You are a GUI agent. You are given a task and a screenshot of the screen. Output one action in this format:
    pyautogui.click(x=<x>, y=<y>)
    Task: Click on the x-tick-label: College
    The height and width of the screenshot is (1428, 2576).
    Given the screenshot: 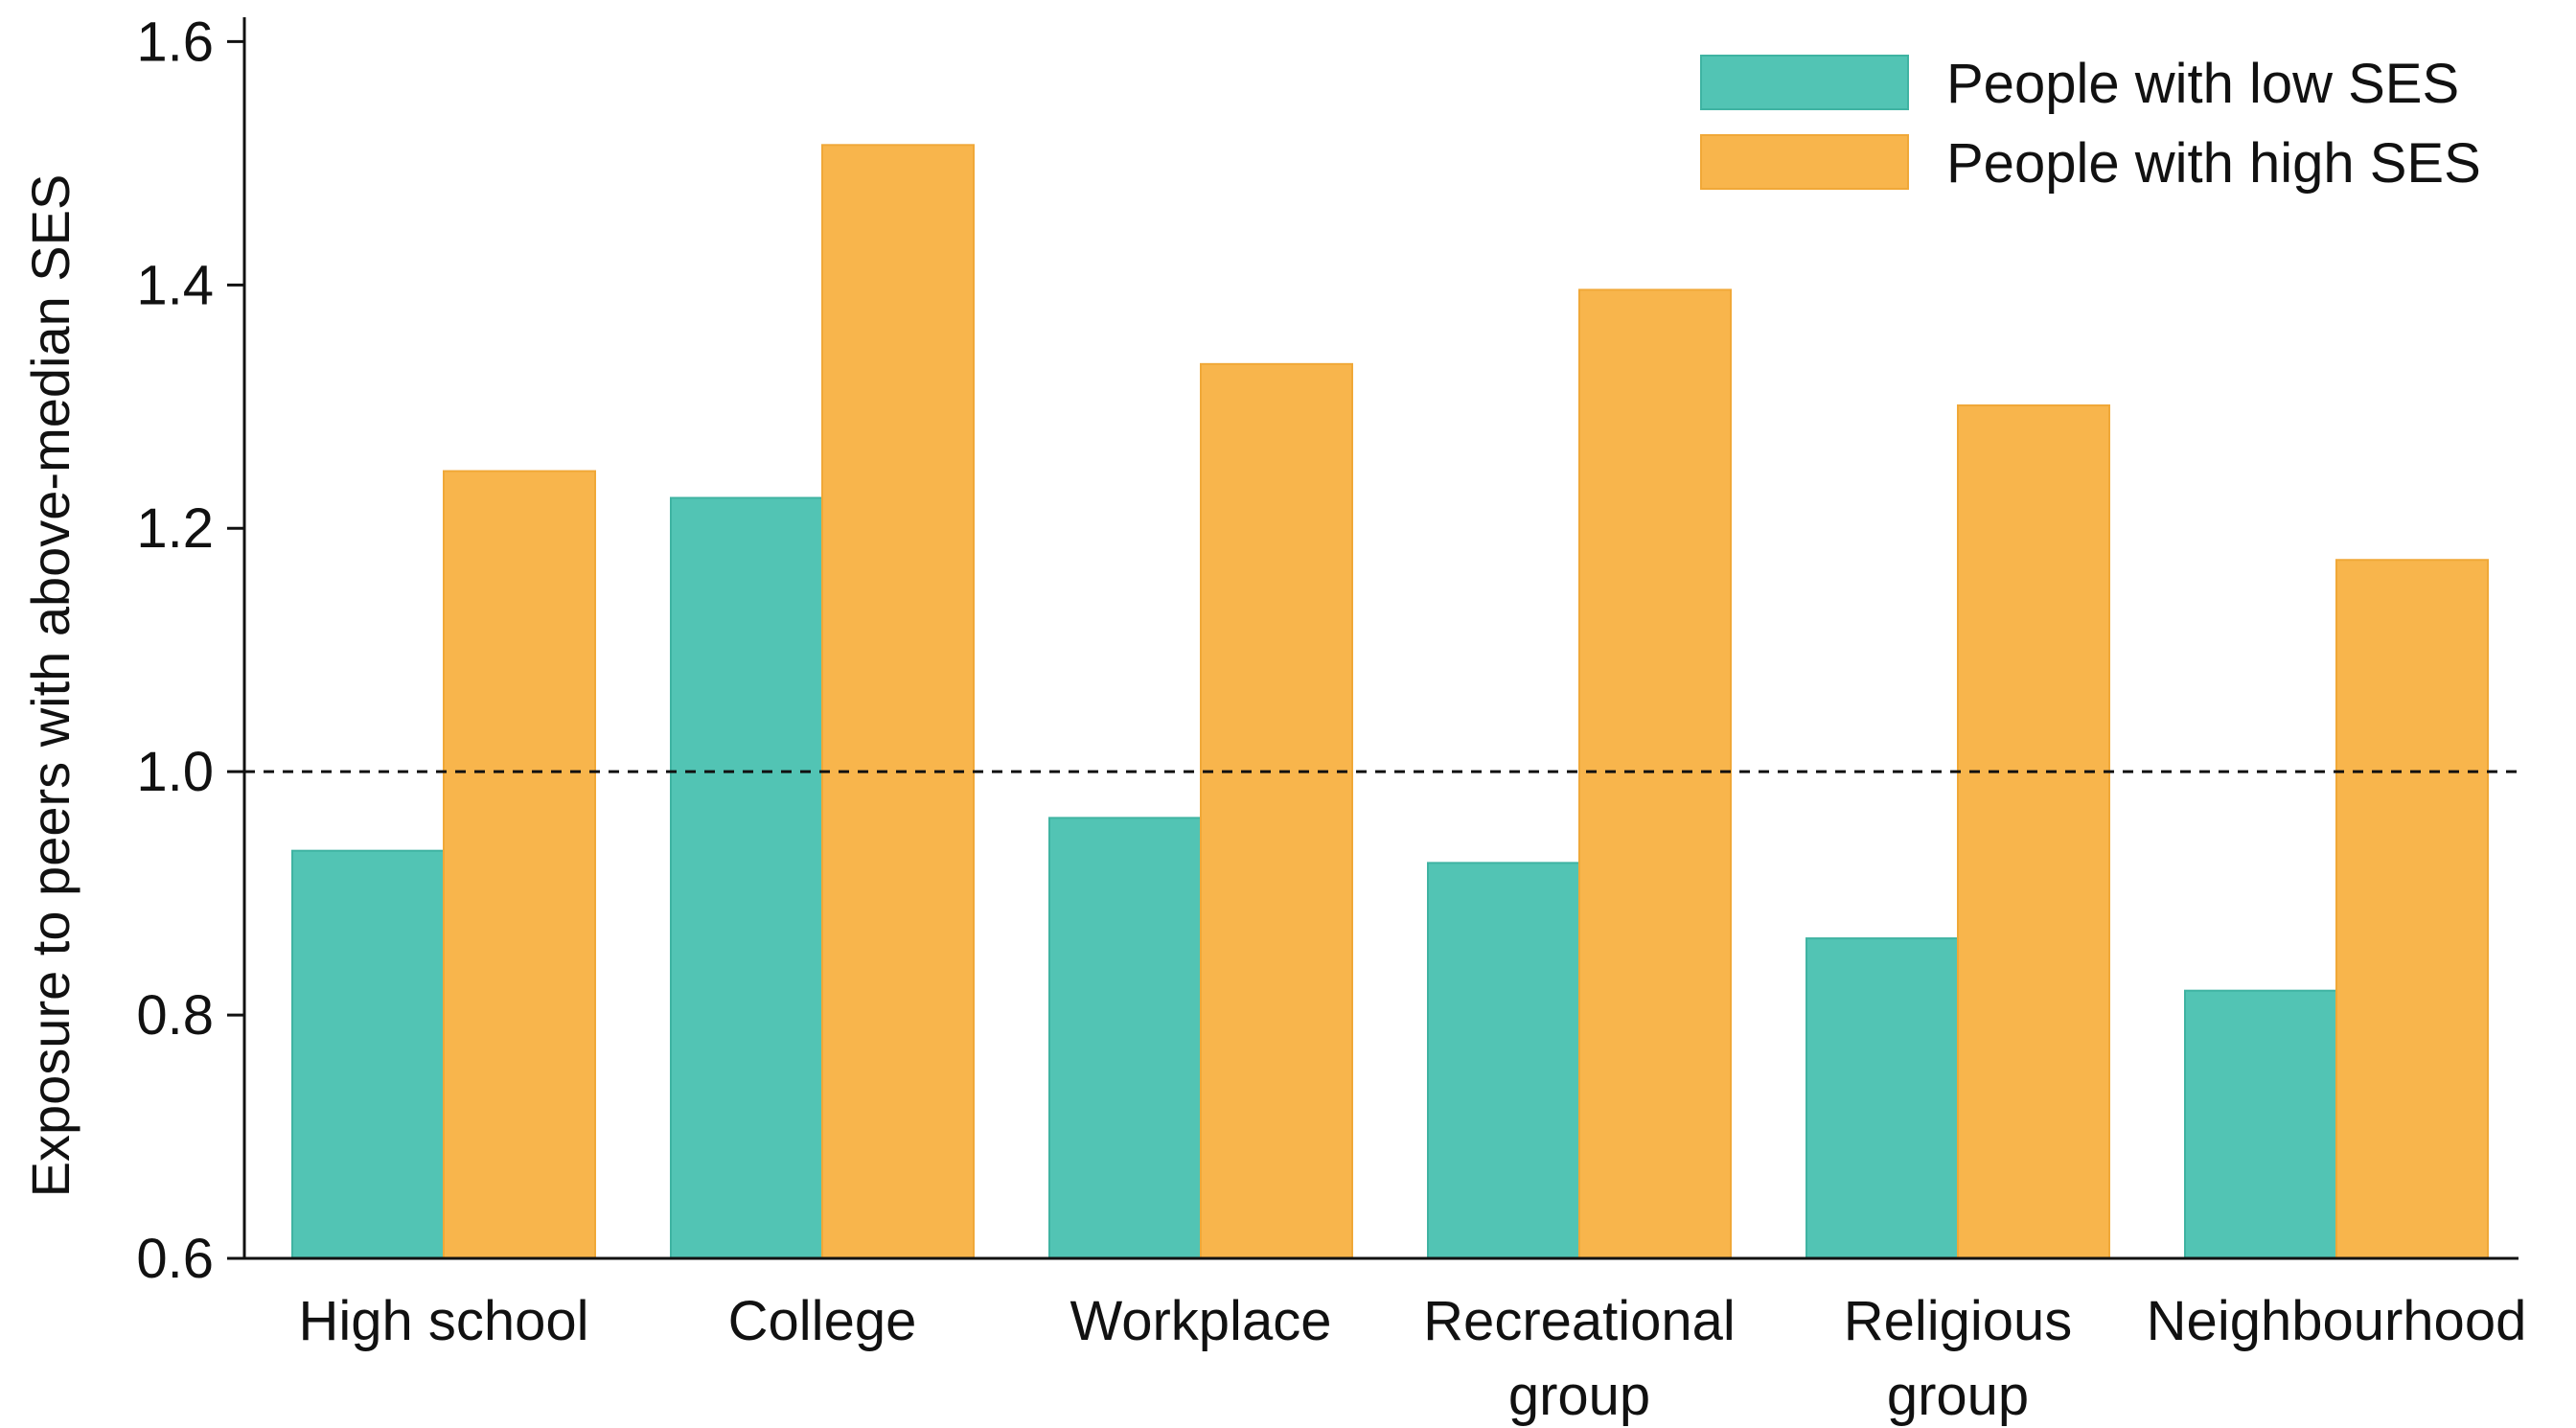 What is the action you would take?
    pyautogui.click(x=822, y=1321)
    